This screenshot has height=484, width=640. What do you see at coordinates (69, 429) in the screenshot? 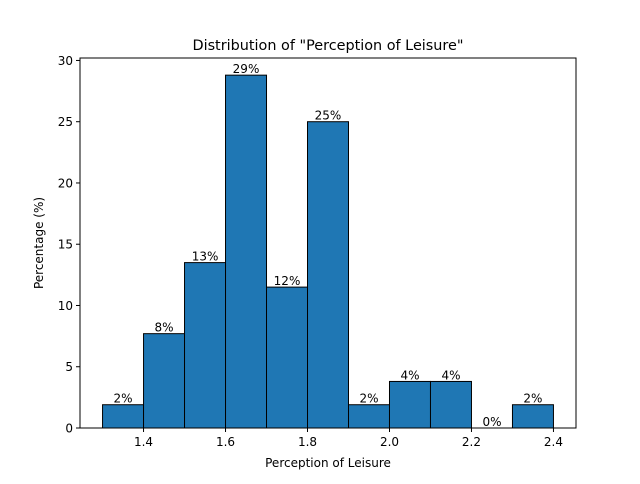
I see `y-tick-label: 0` at bounding box center [69, 429].